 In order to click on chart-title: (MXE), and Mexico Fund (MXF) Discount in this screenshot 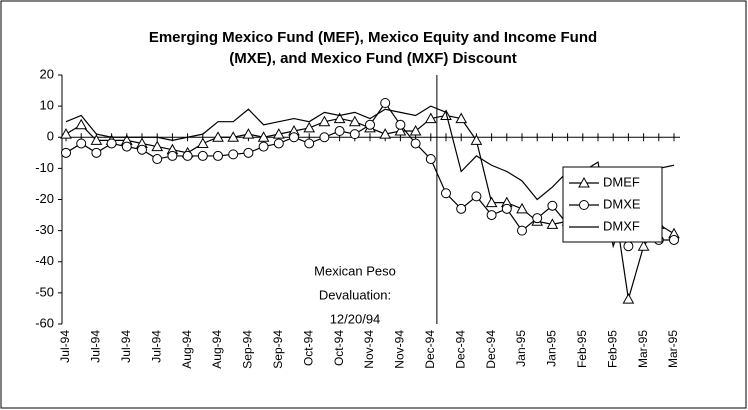, I will do `click(373, 58)`.